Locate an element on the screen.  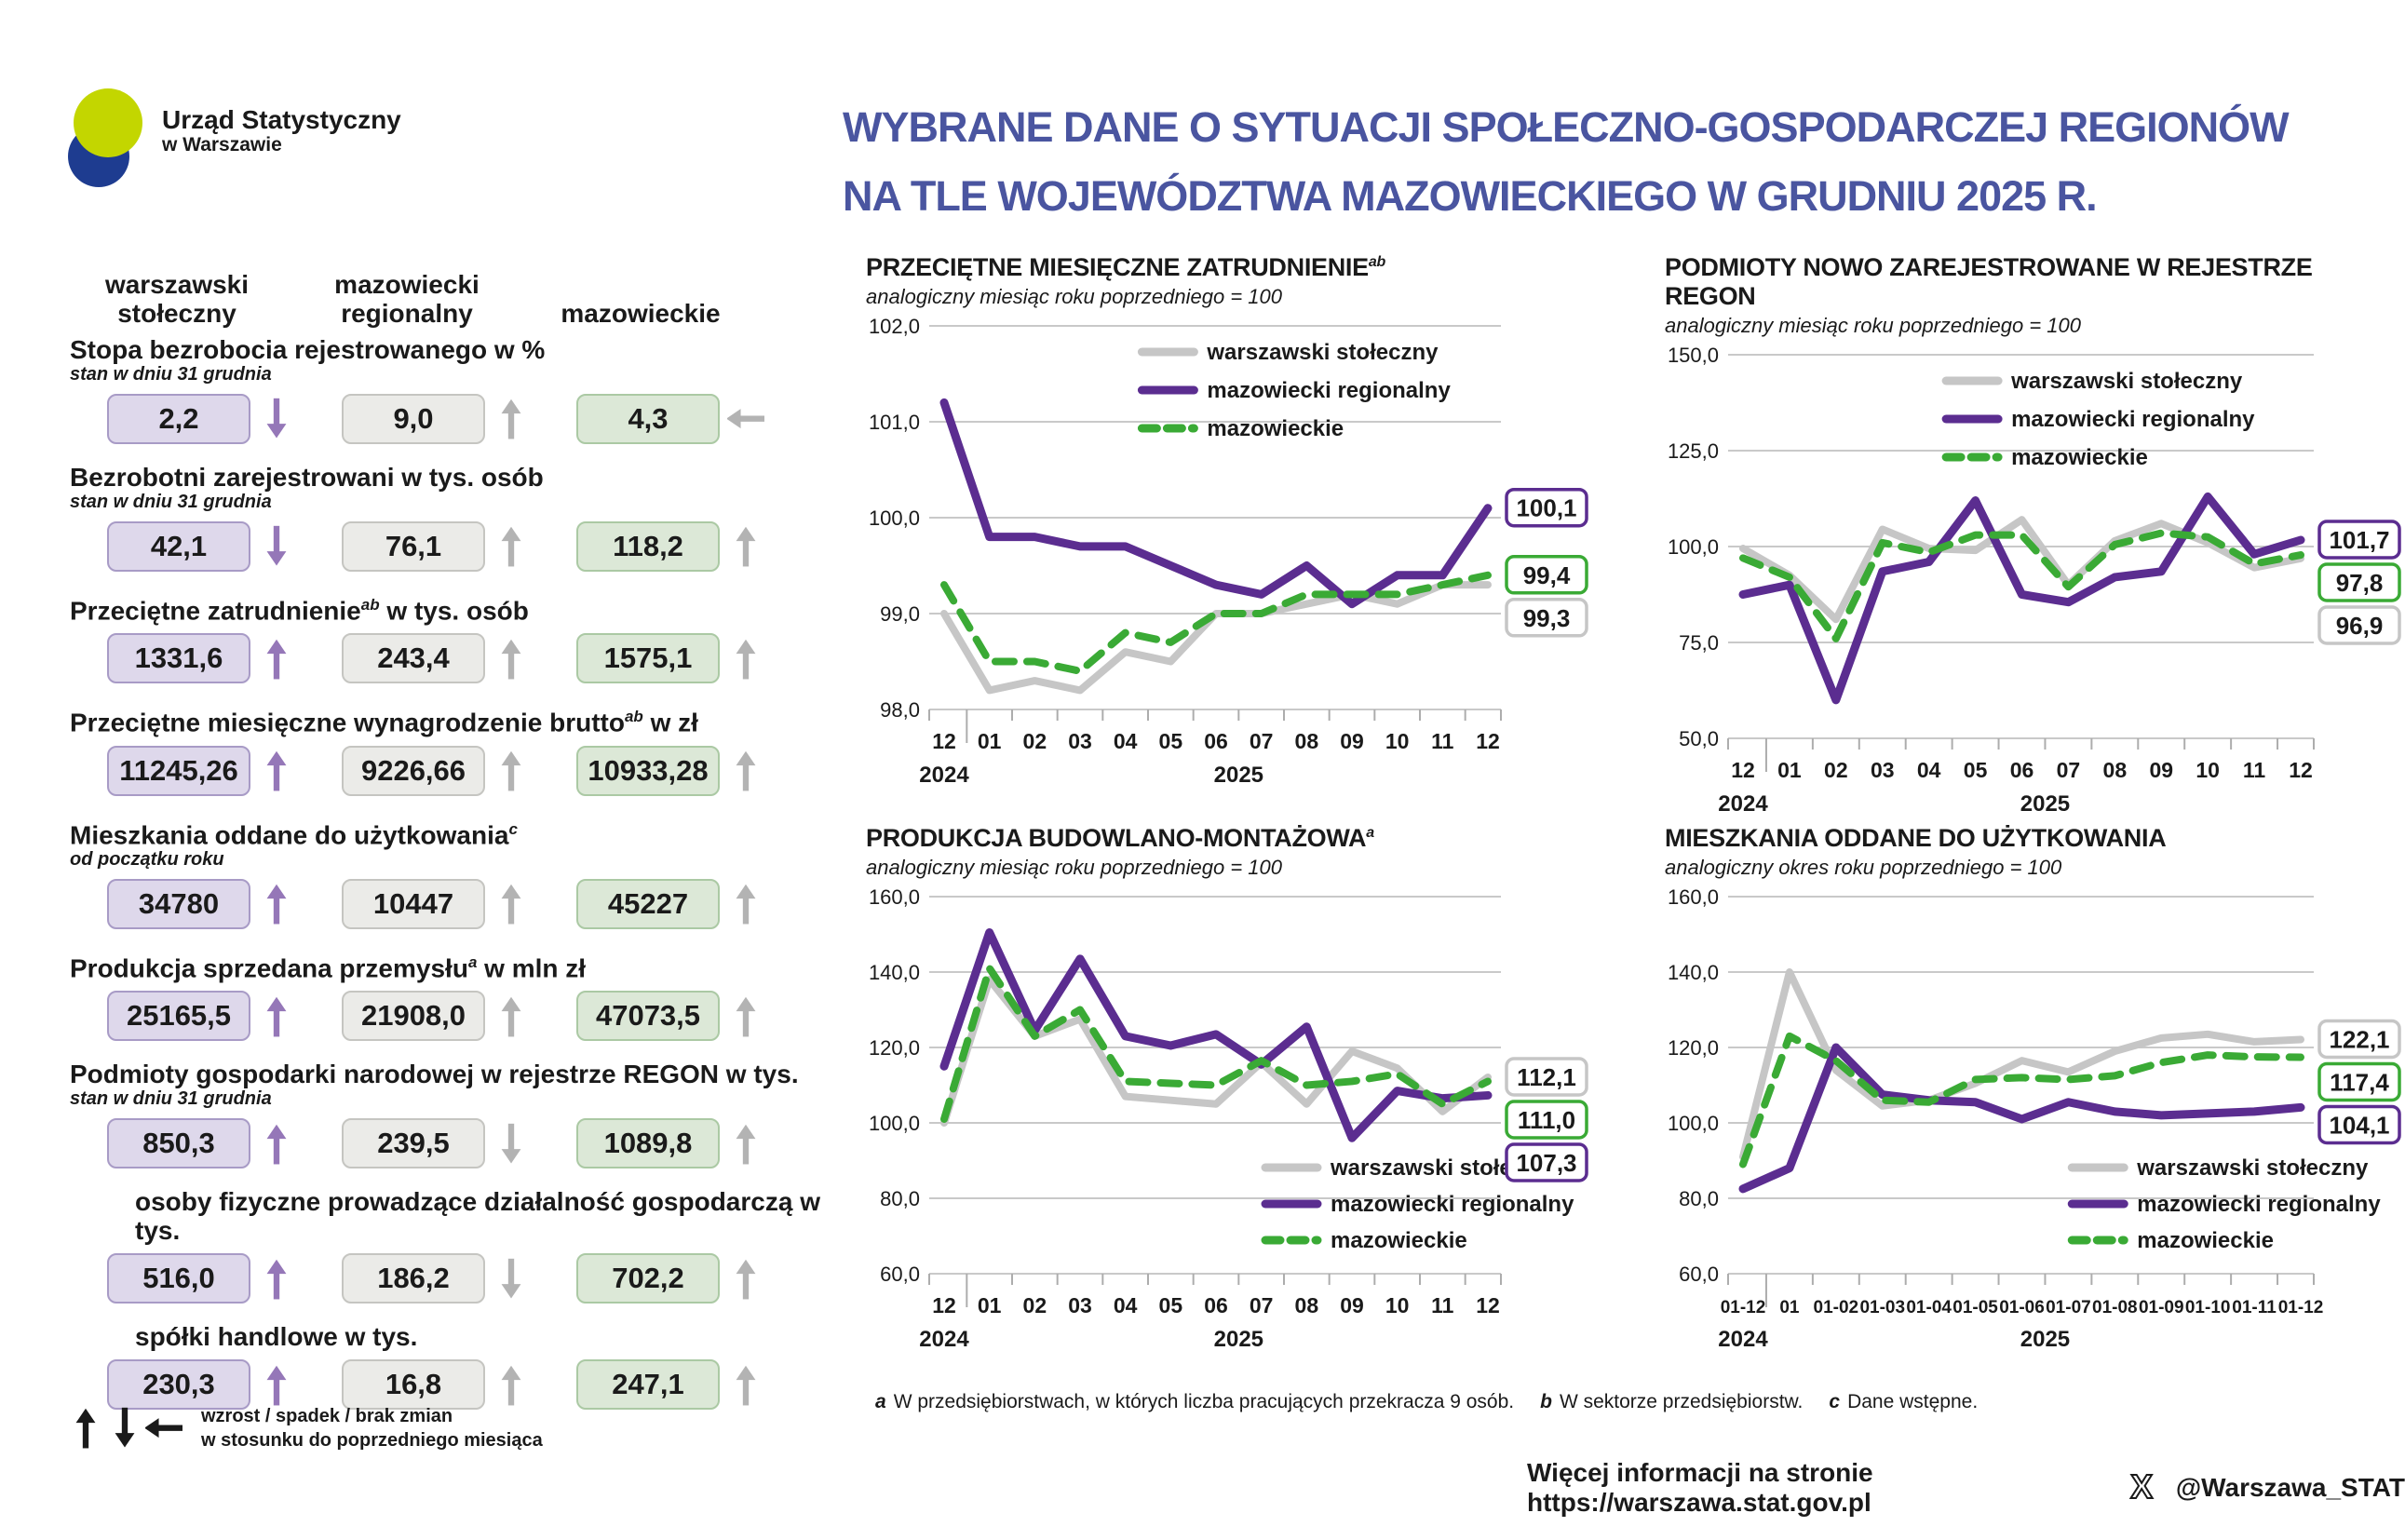
indicator-values: 34780 10447 45227 is located at coordinates (470, 903).